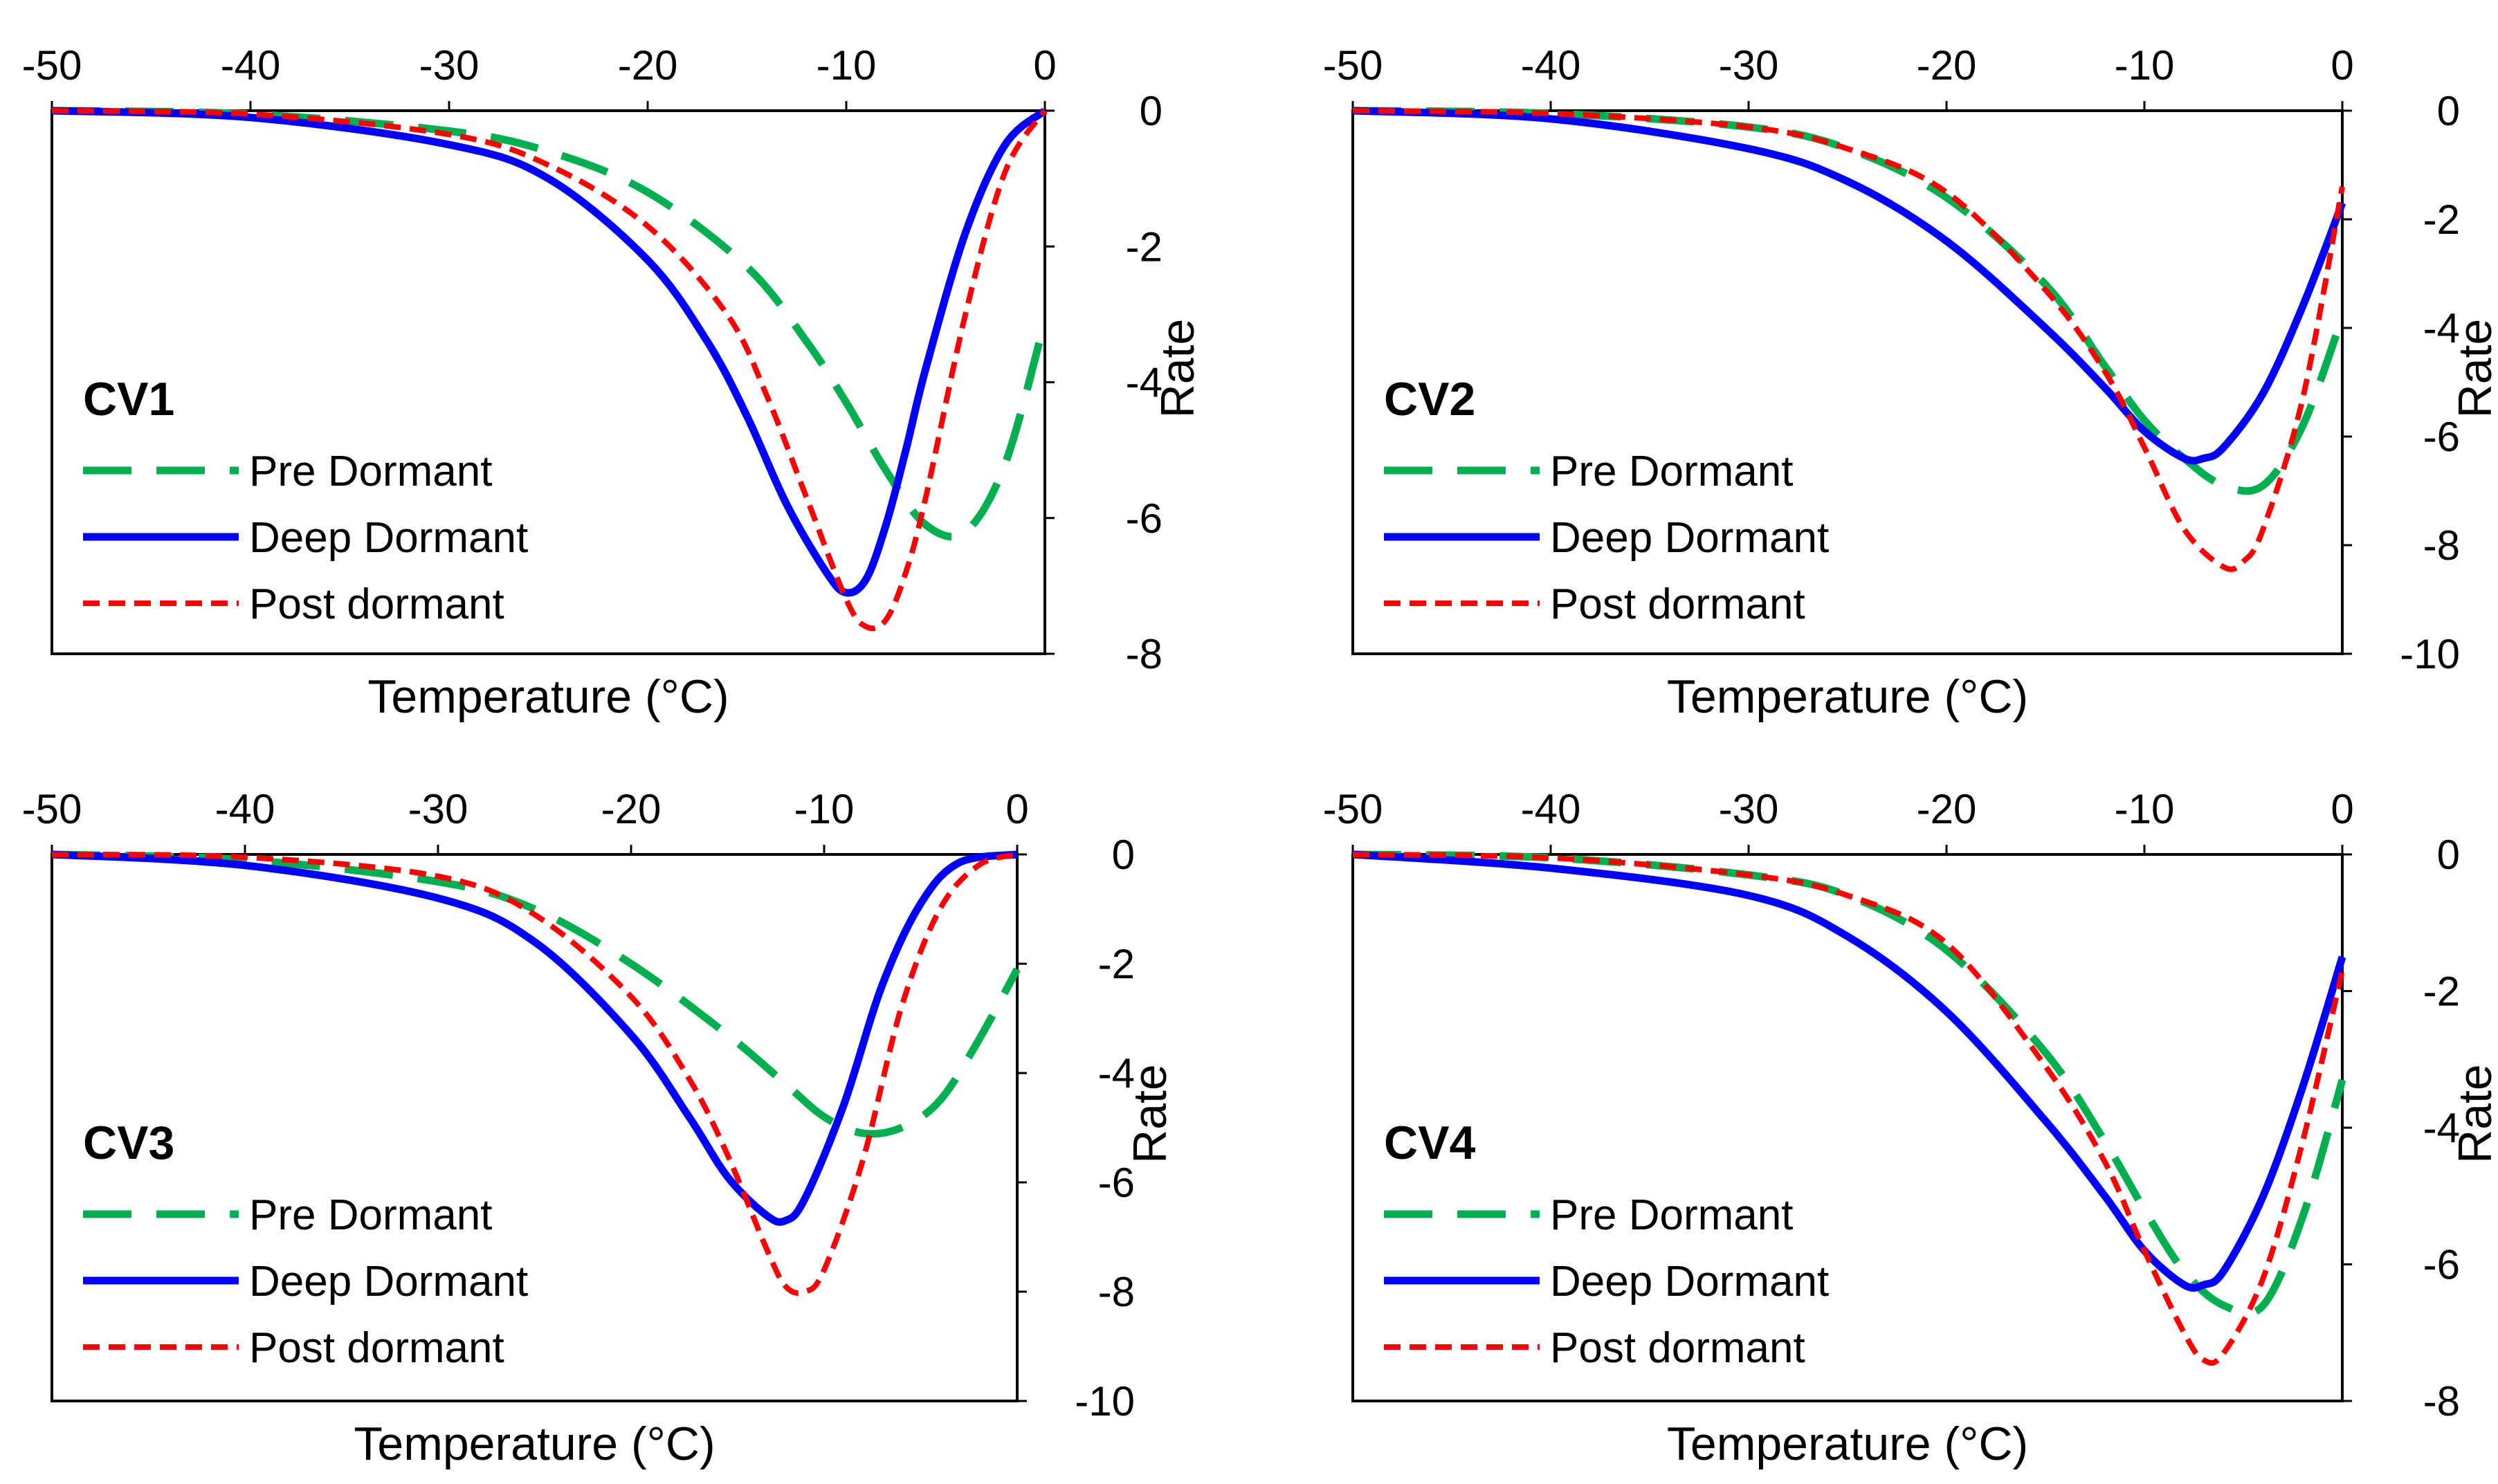  I want to click on panel-title: CV2, so click(1429, 399).